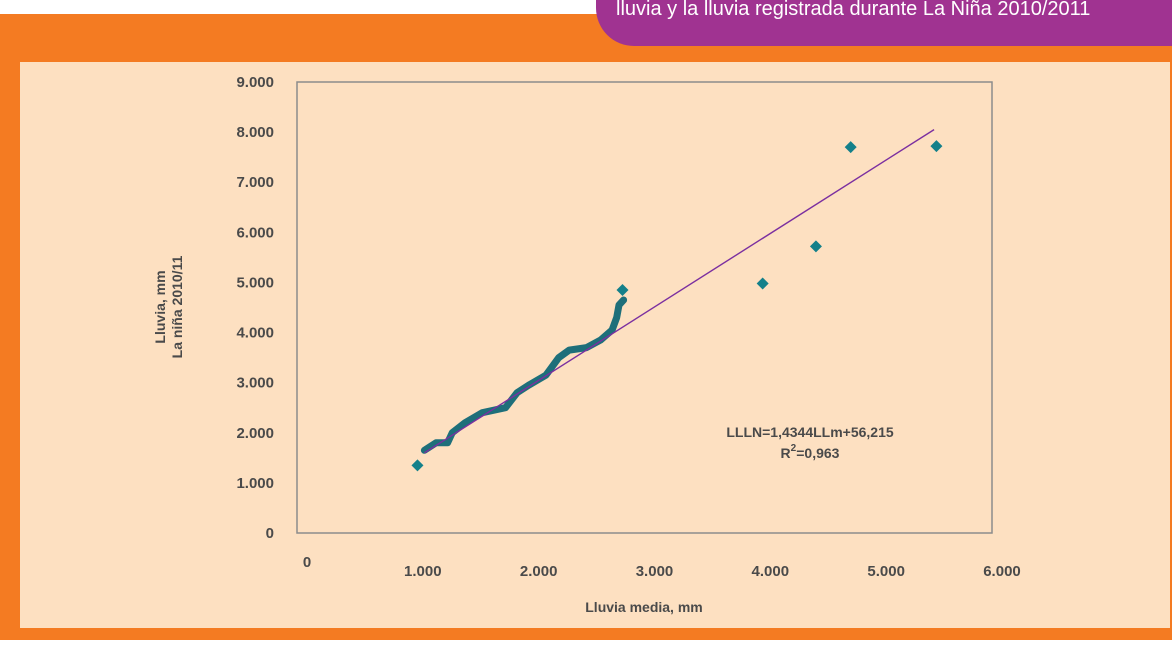 The height and width of the screenshot is (654, 1172). Describe the element at coordinates (1002, 571) in the screenshot. I see `x-tick-label: 6.000` at that location.